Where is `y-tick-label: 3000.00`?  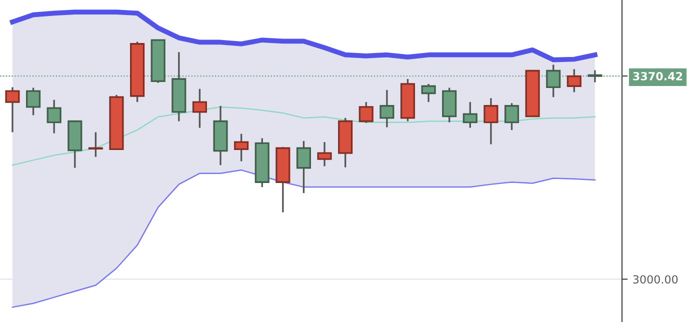
y-tick-label: 3000.00 is located at coordinates (655, 279).